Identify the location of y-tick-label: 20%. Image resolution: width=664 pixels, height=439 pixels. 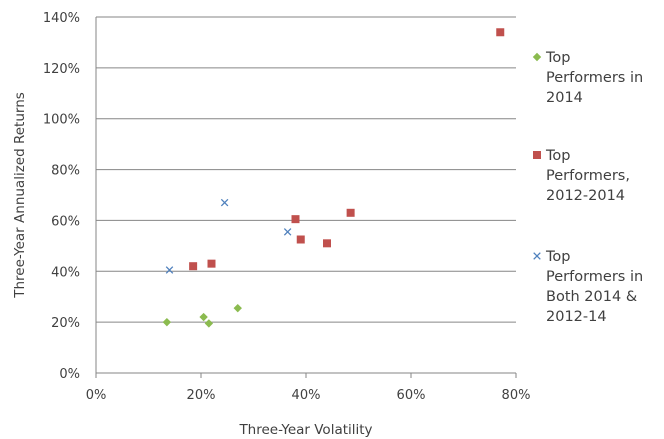
(65, 323).